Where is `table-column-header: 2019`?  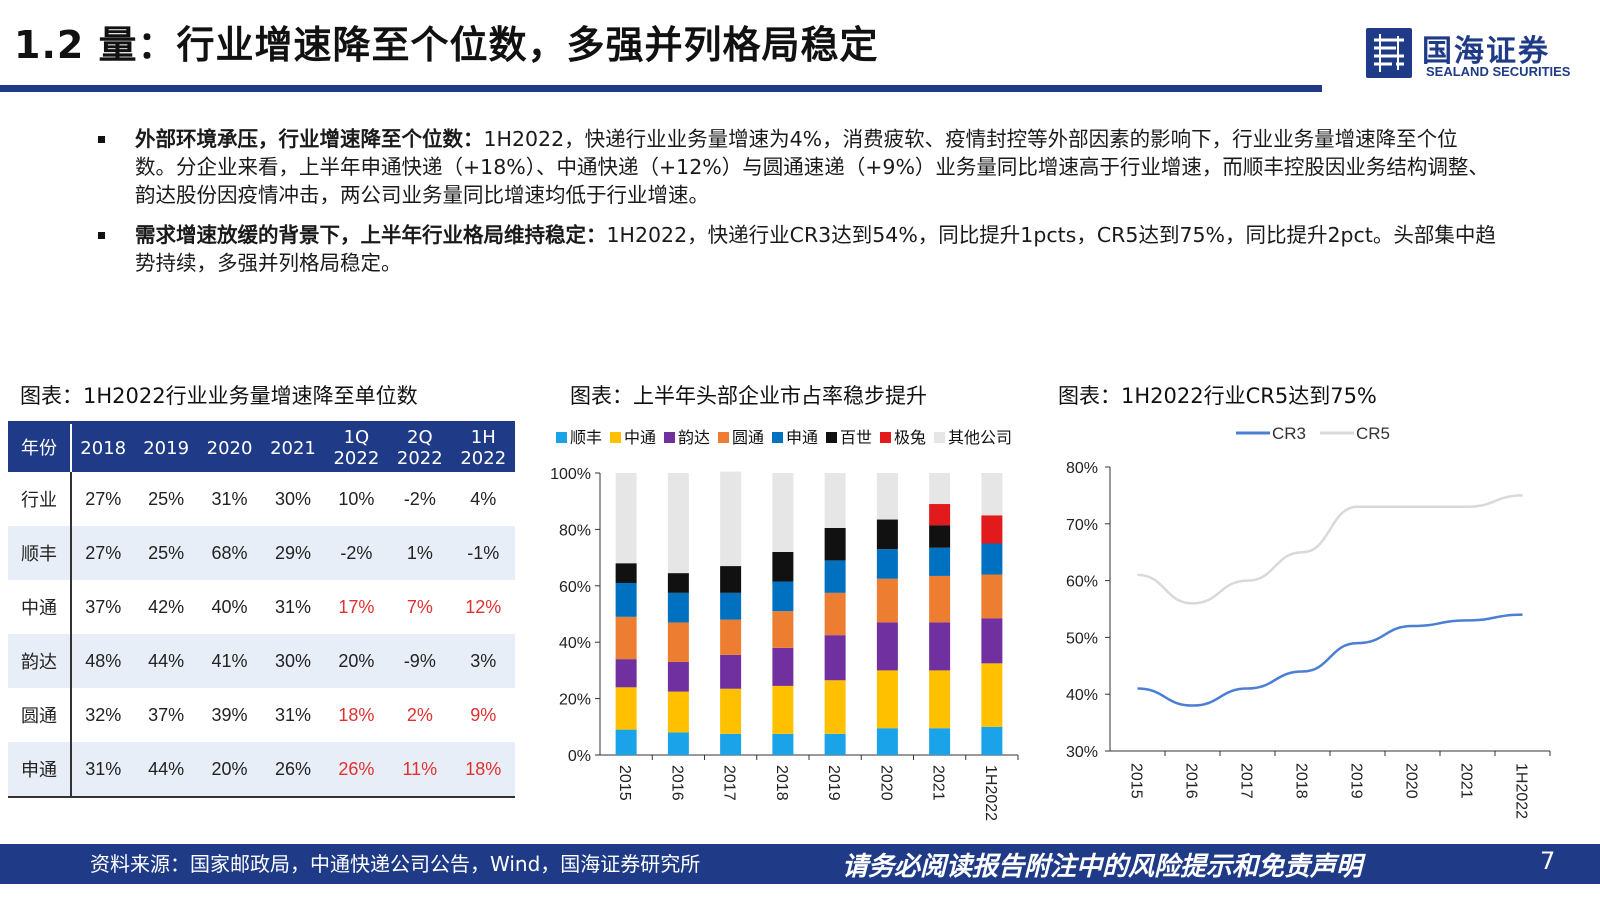 table-column-header: 2019 is located at coordinates (166, 447).